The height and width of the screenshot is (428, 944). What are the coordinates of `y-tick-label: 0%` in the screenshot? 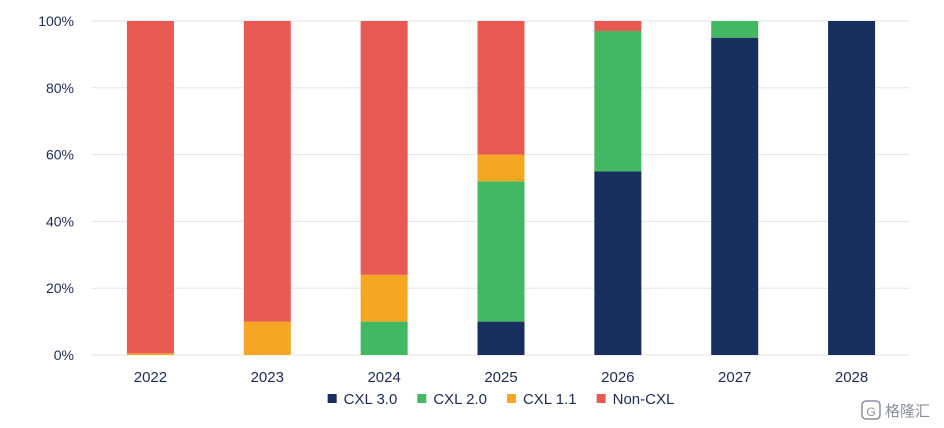 It's located at (64, 355).